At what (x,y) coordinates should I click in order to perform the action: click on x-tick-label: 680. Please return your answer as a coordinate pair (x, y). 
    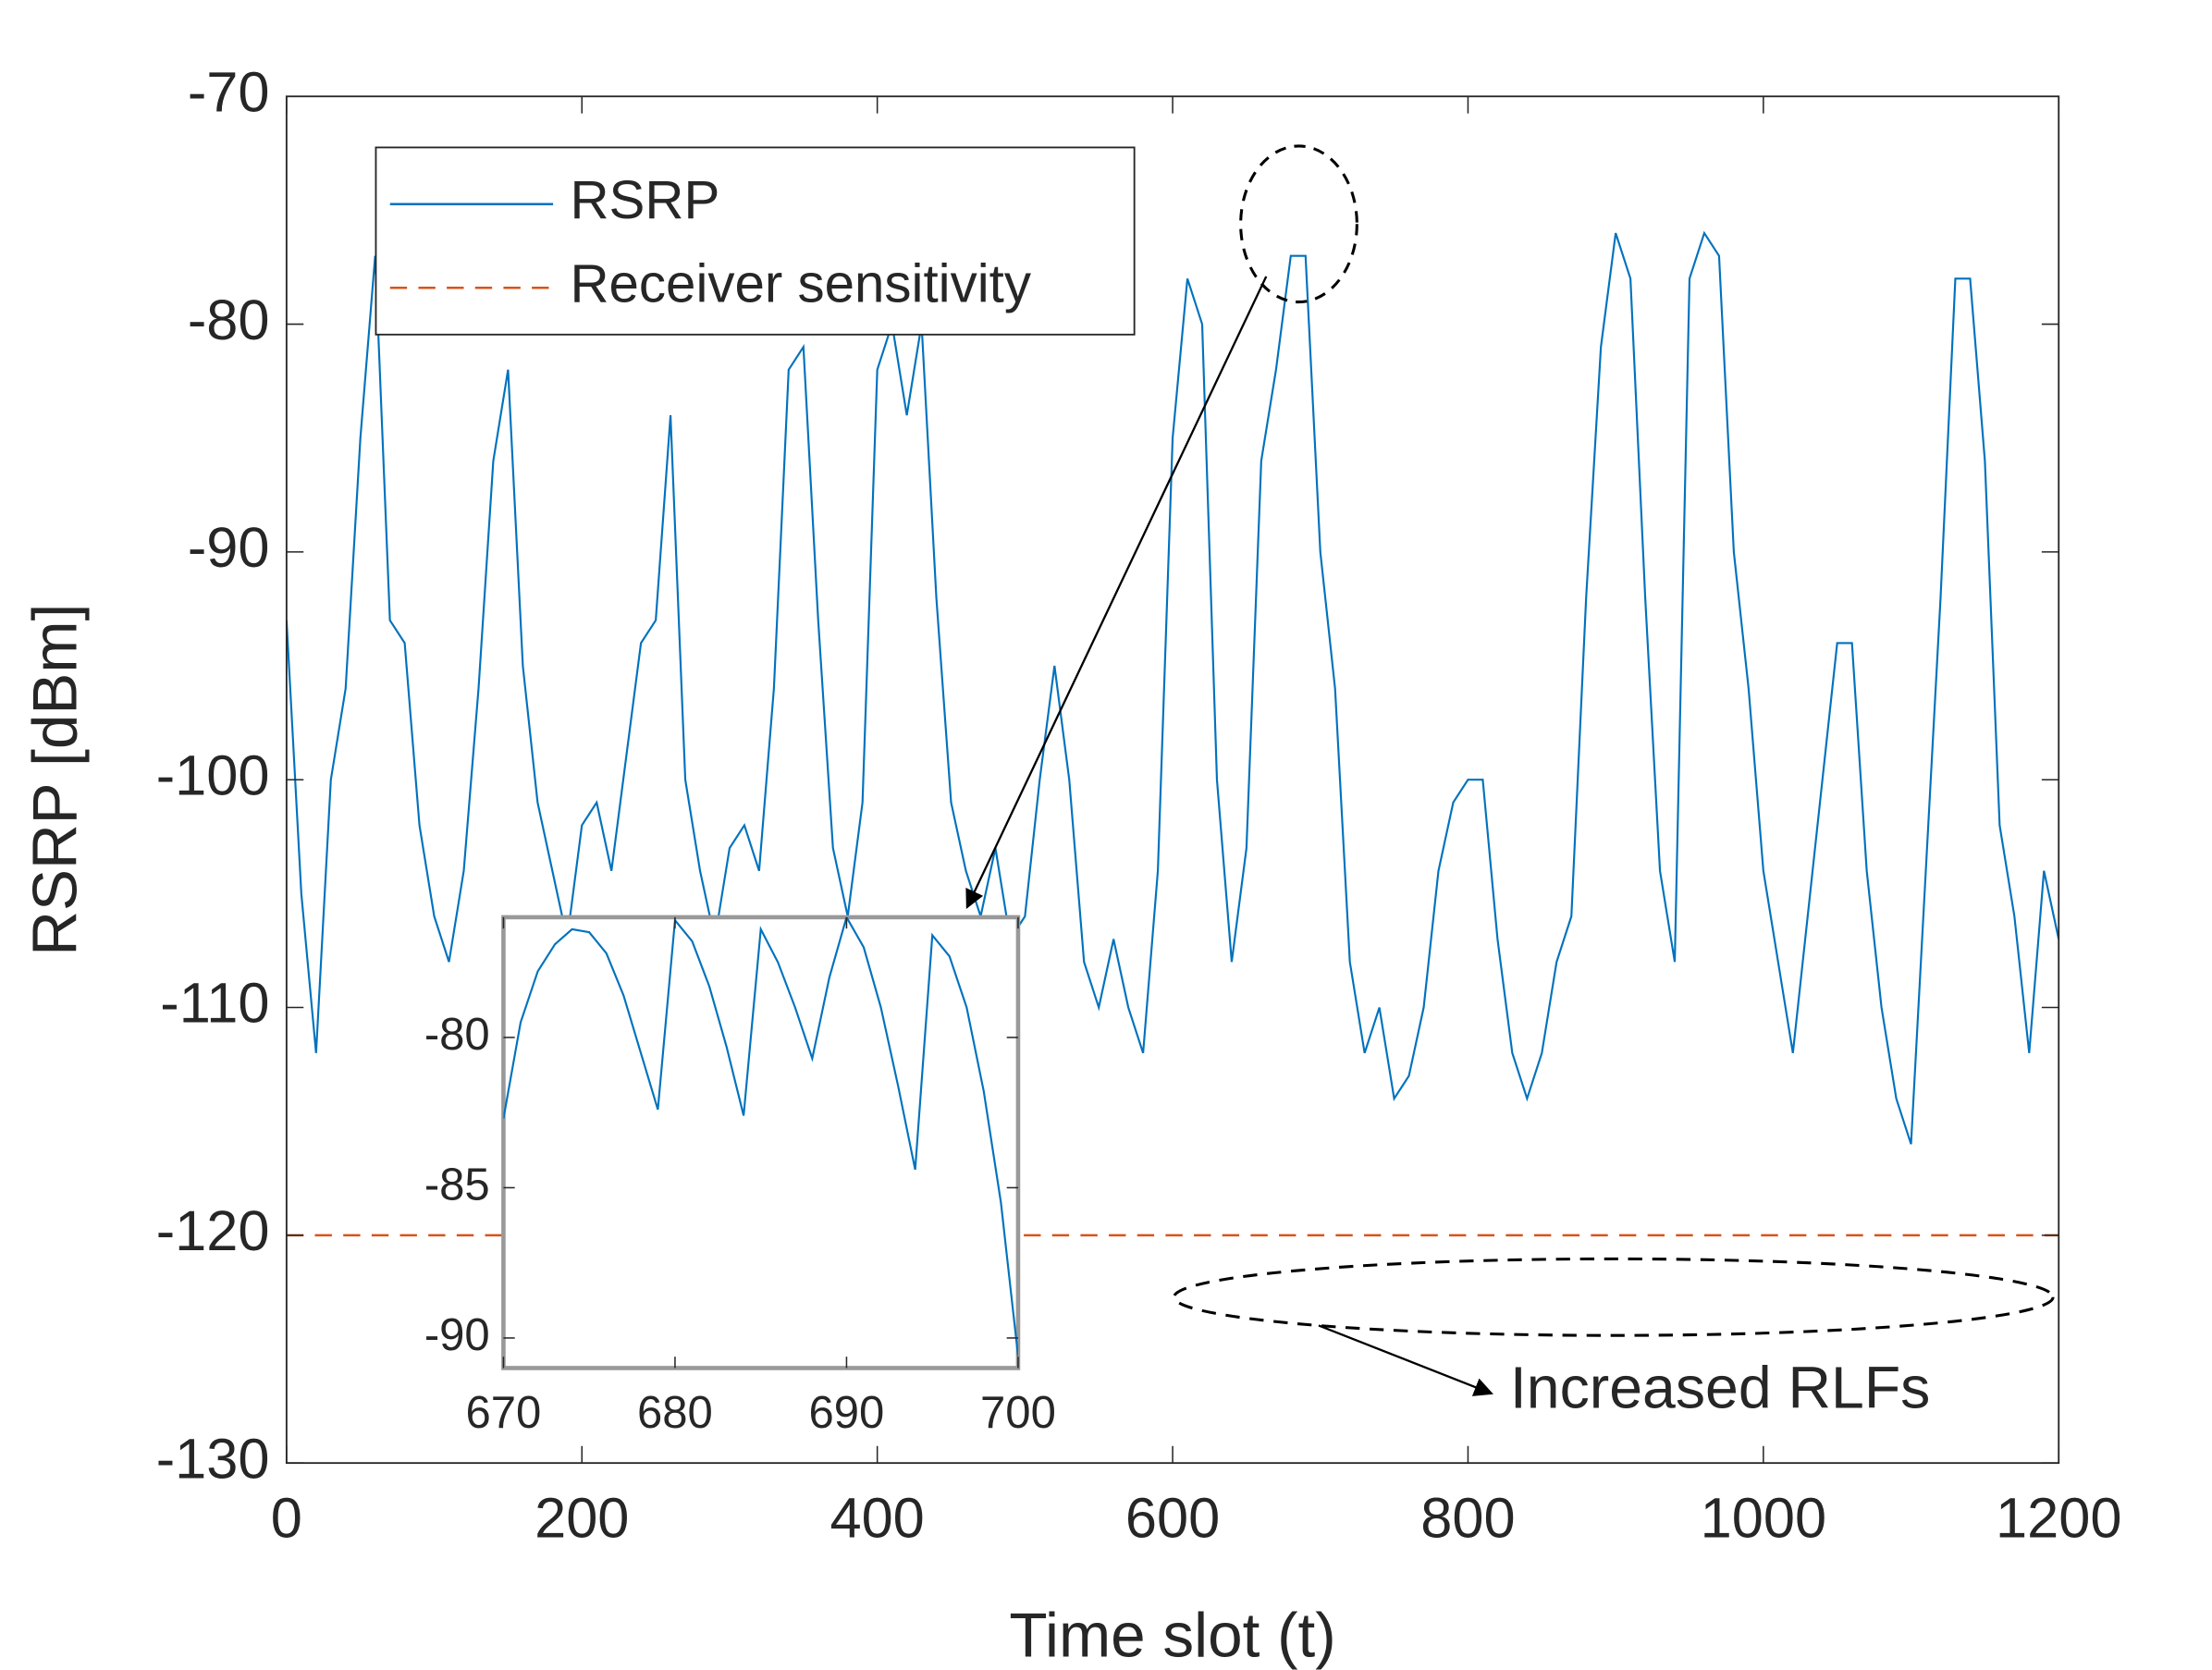
    Looking at the image, I should click on (675, 1413).